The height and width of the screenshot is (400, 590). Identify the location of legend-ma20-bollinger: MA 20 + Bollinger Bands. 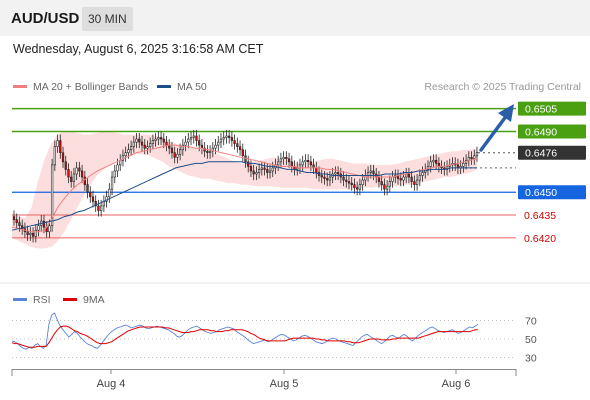
(80, 87).